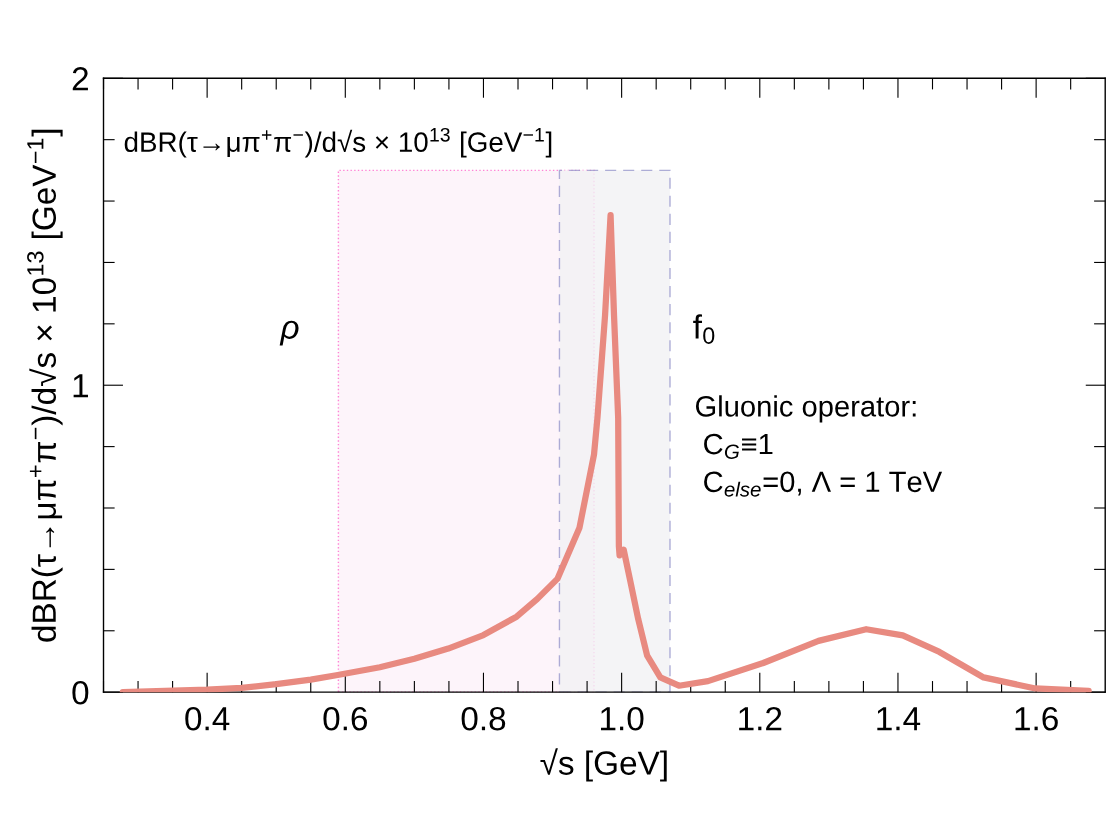 This screenshot has width=1113, height=824. What do you see at coordinates (80, 79) in the screenshot?
I see `y-tick-label: 2` at bounding box center [80, 79].